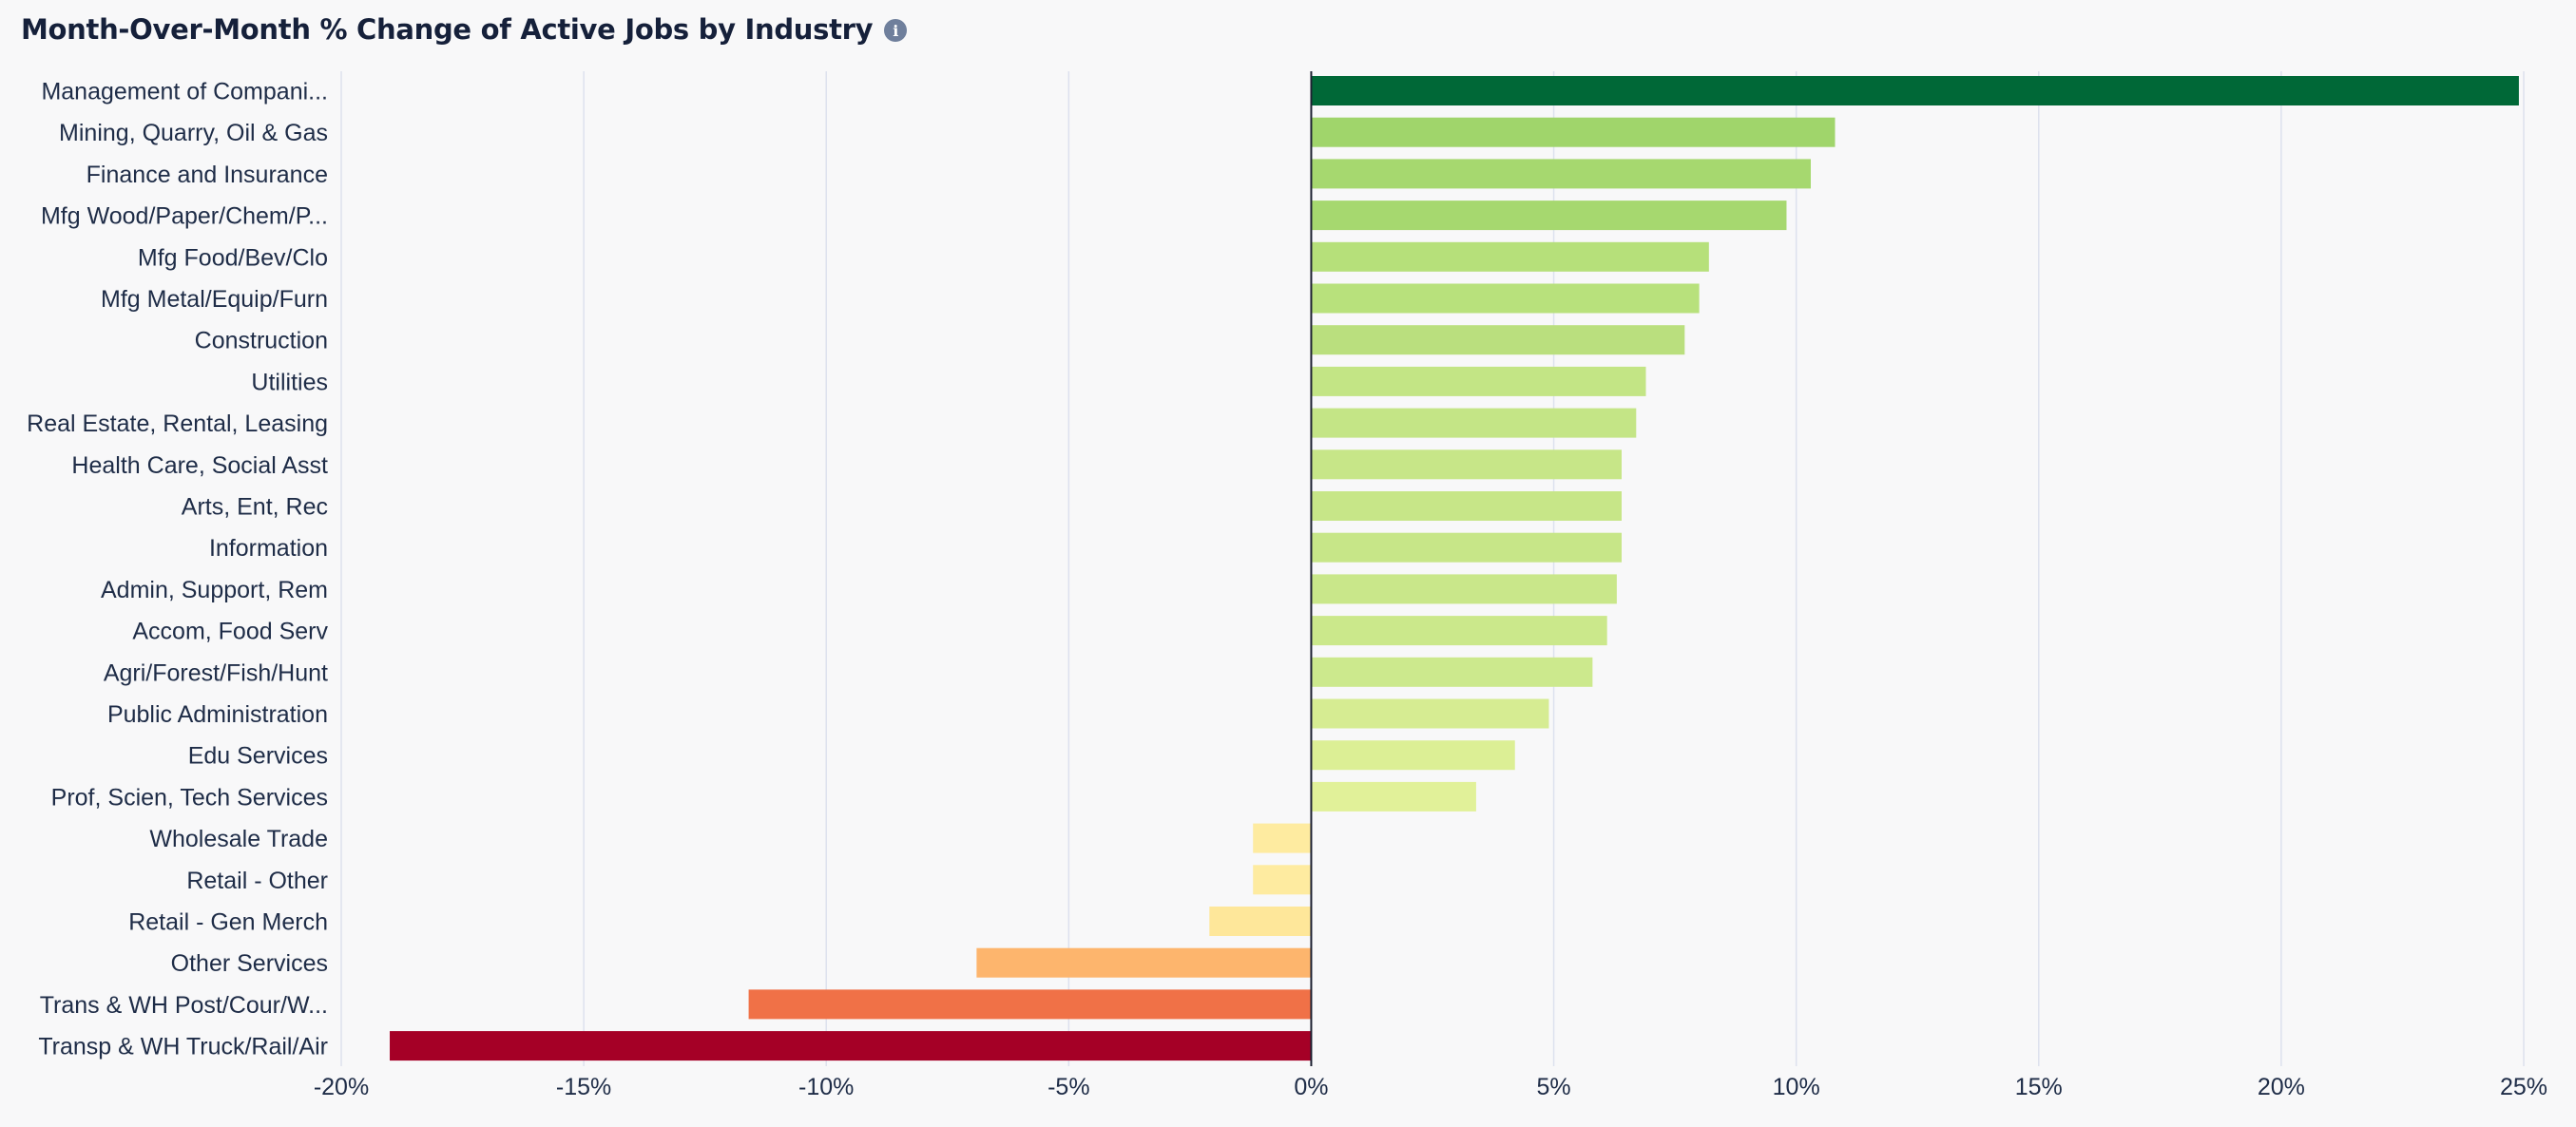 Image resolution: width=2576 pixels, height=1127 pixels. I want to click on category-label: Other Services, so click(250, 963).